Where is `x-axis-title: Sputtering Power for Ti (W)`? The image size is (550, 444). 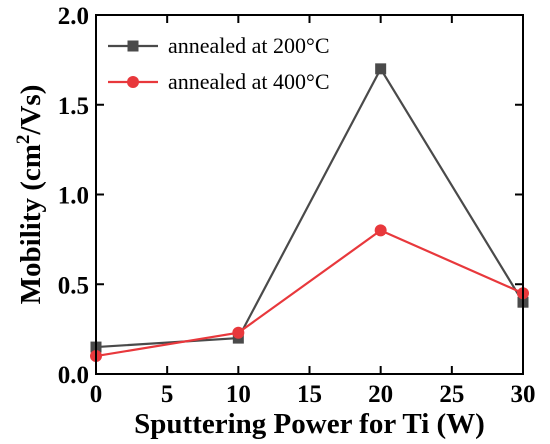 x-axis-title: Sputtering Power for Ti (W) is located at coordinates (309, 424).